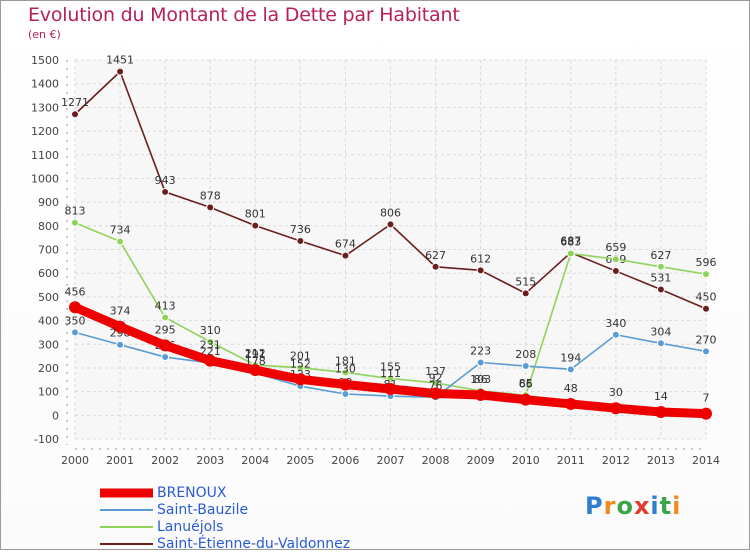 Image resolution: width=750 pixels, height=552 pixels. I want to click on data-label: 310, so click(210, 330).